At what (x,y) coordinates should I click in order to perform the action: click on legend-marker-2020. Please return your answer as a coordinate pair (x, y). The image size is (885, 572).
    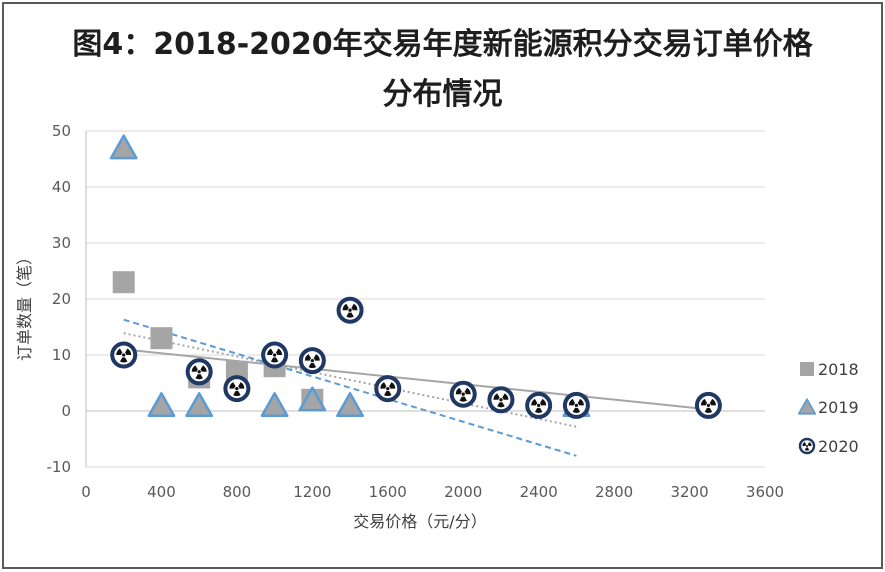
    Looking at the image, I should click on (807, 446).